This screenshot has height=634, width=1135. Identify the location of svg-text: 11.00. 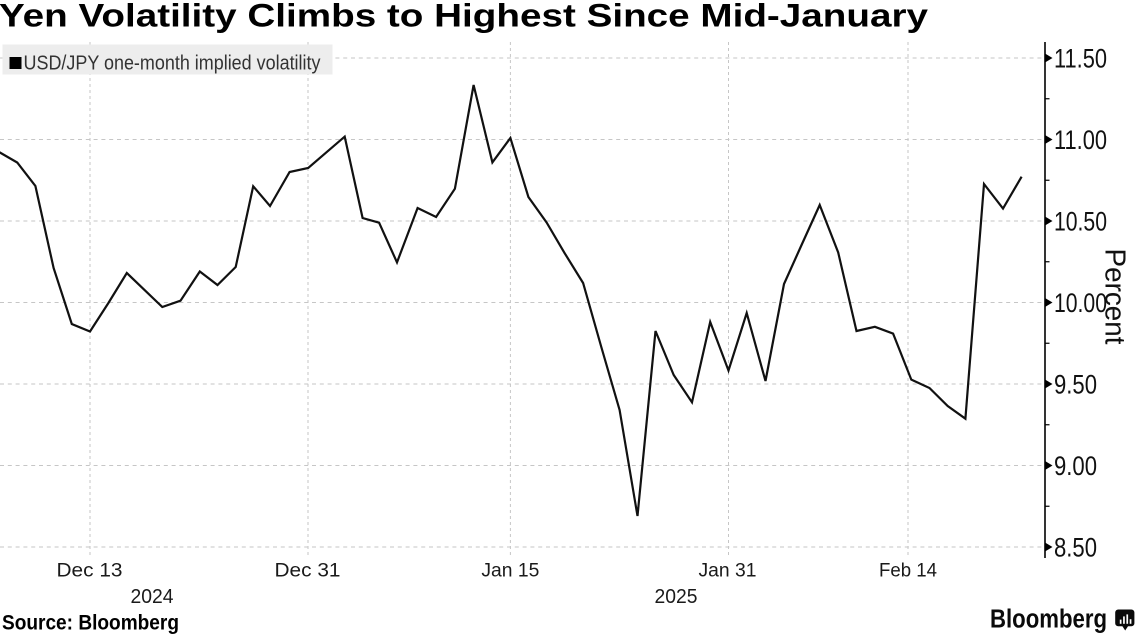
(1080, 140).